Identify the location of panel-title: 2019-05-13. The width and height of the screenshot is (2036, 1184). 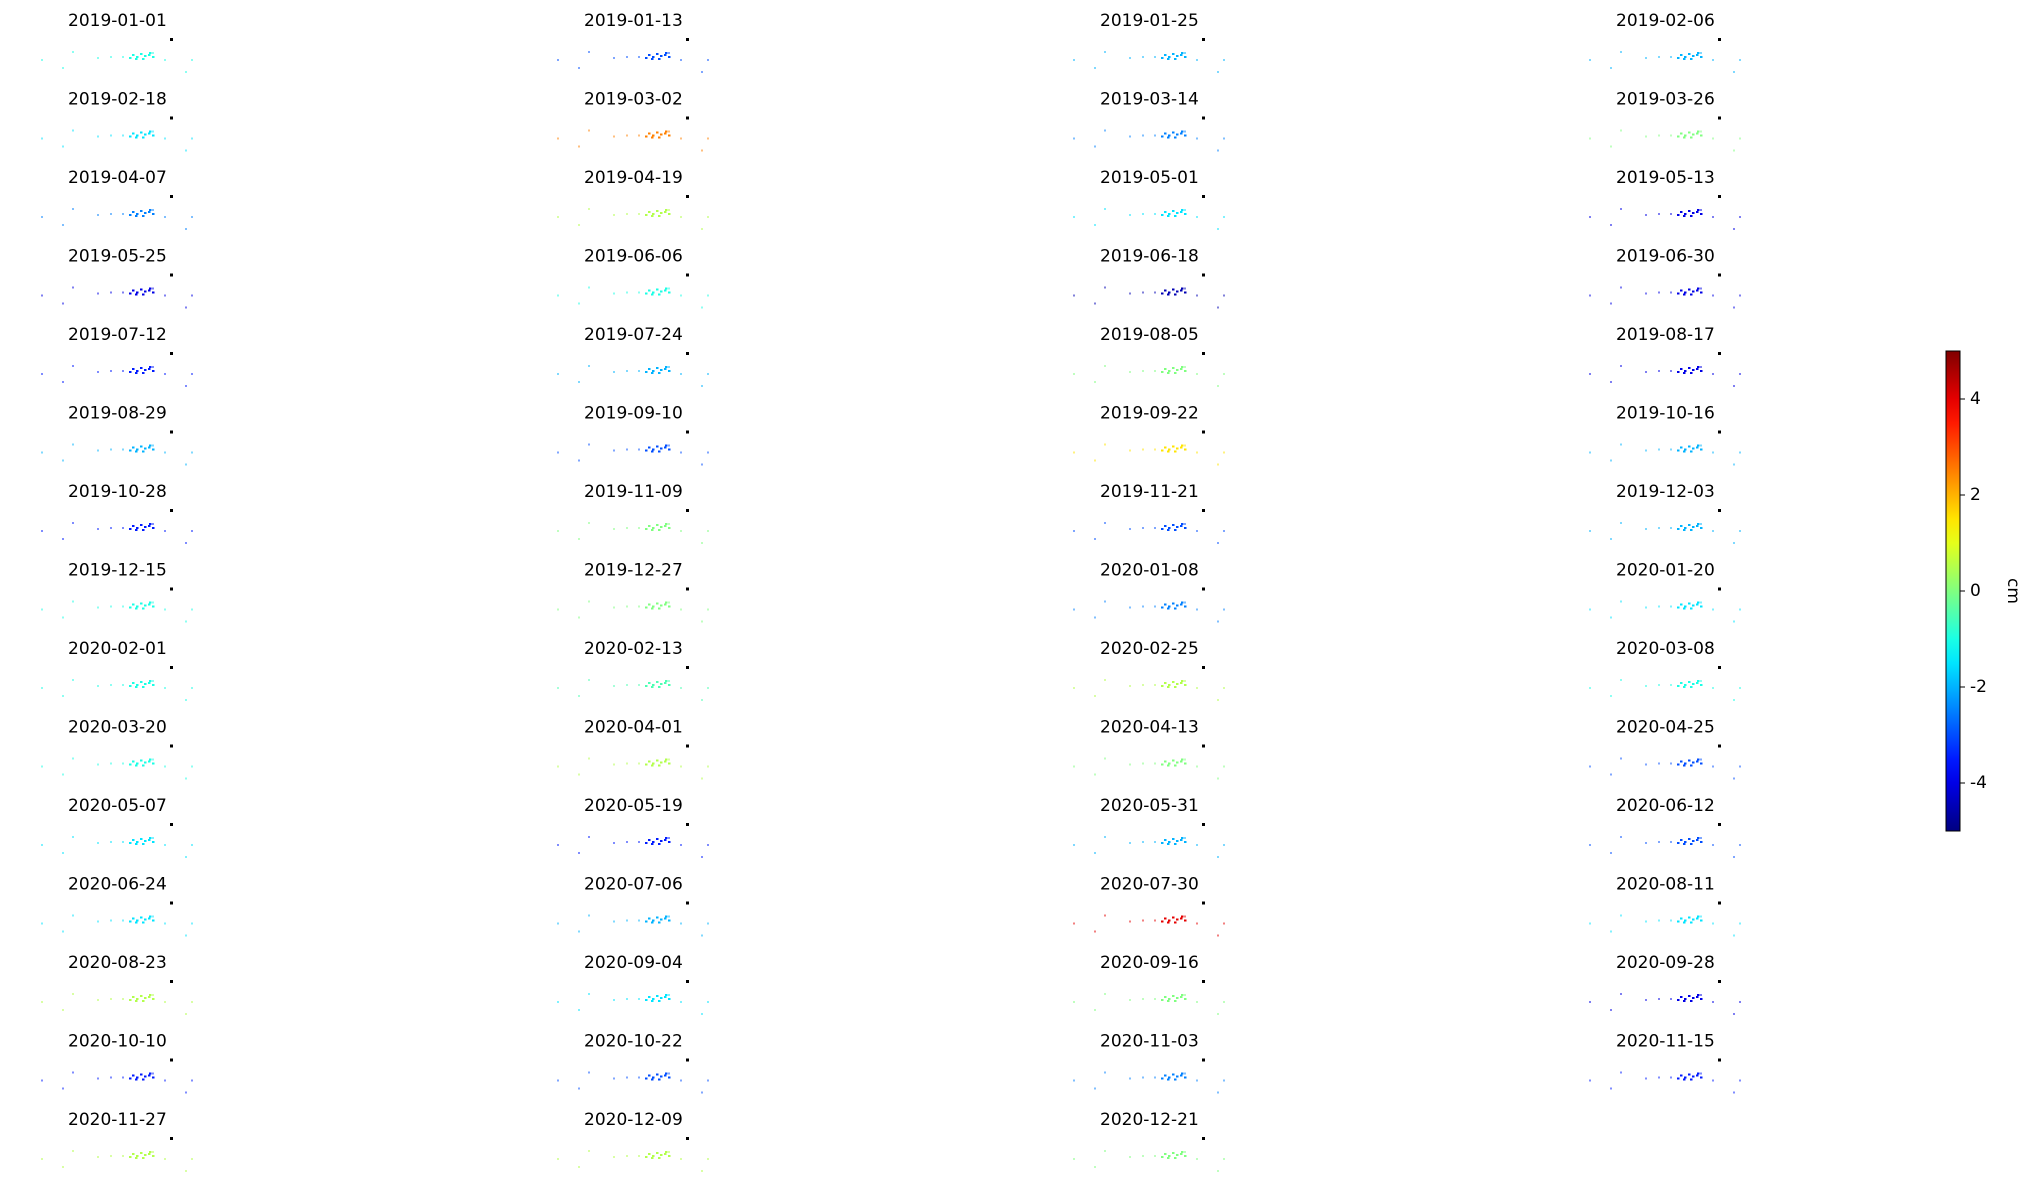
(1665, 178).